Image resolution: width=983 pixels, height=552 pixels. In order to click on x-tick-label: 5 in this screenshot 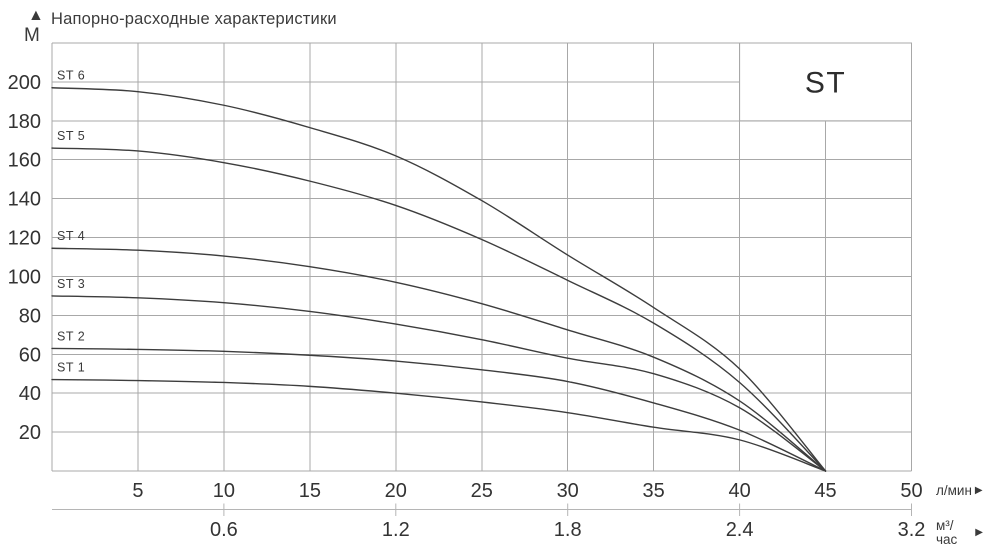, I will do `click(137, 491)`.